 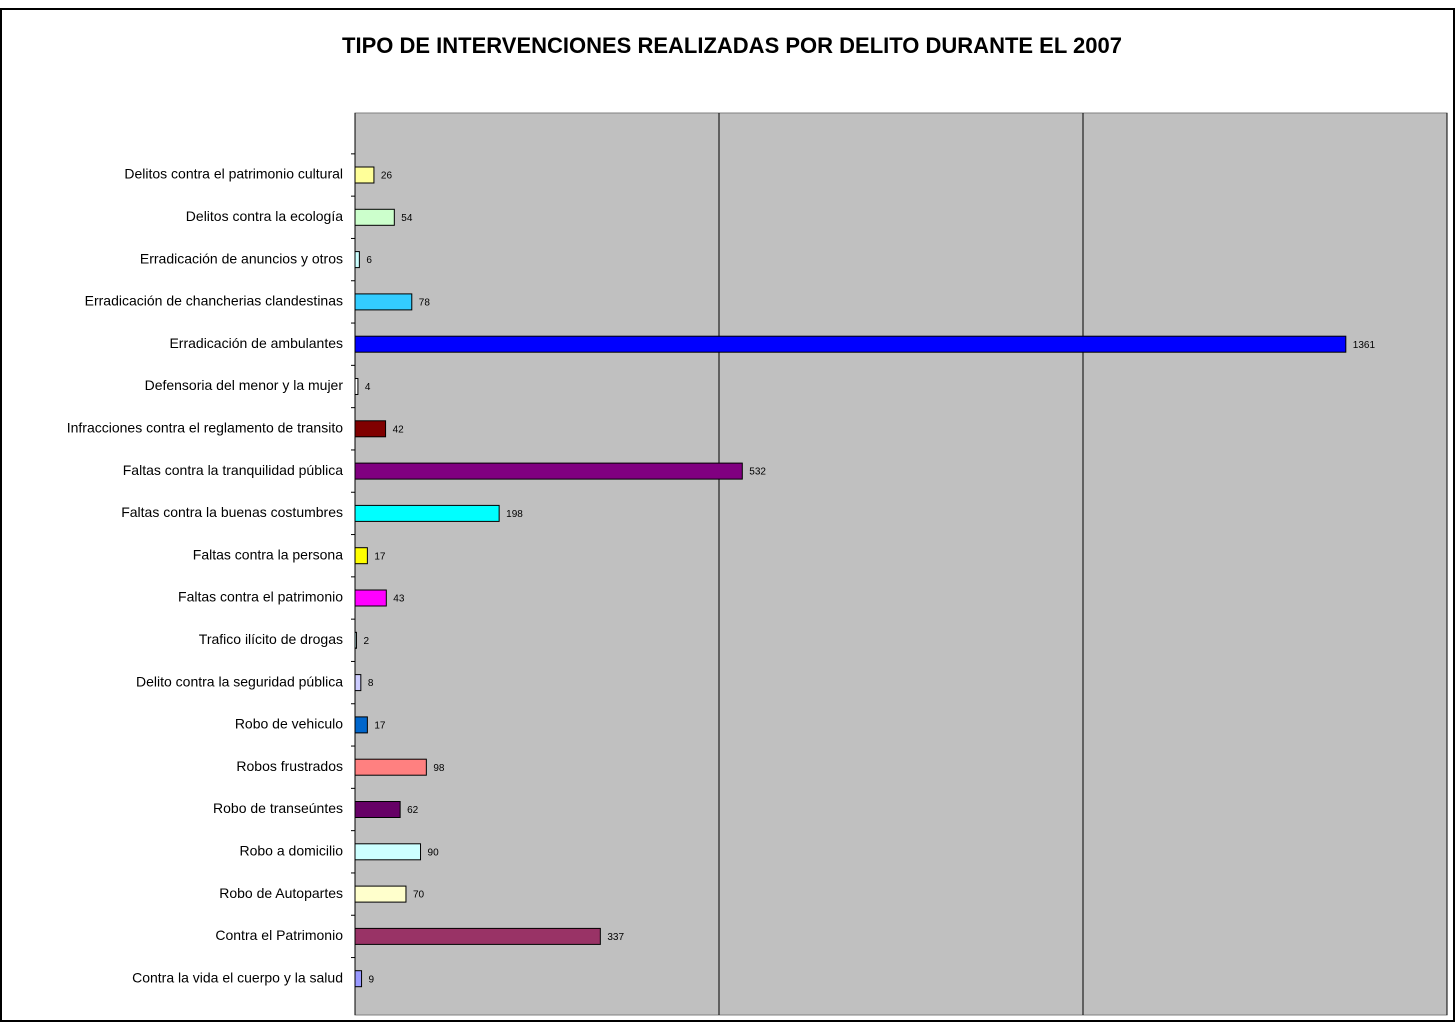 What do you see at coordinates (264, 216) in the screenshot?
I see `y-tick-label: Delitos contra la ecología` at bounding box center [264, 216].